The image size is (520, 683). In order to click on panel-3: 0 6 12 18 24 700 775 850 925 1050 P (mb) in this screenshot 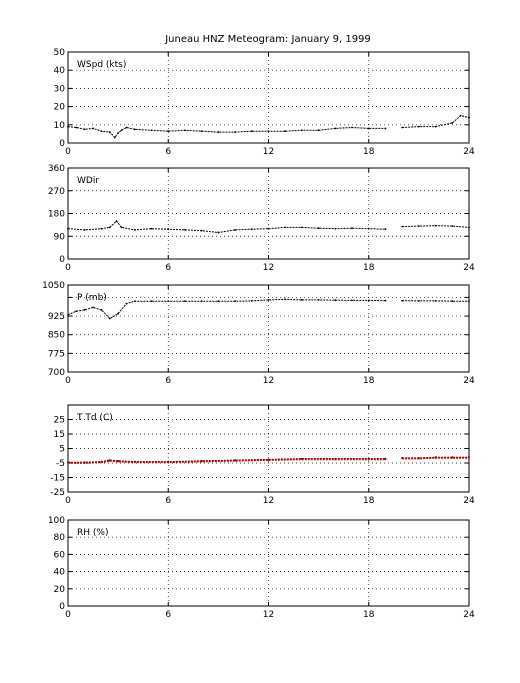, I will do `click(258, 333)`.